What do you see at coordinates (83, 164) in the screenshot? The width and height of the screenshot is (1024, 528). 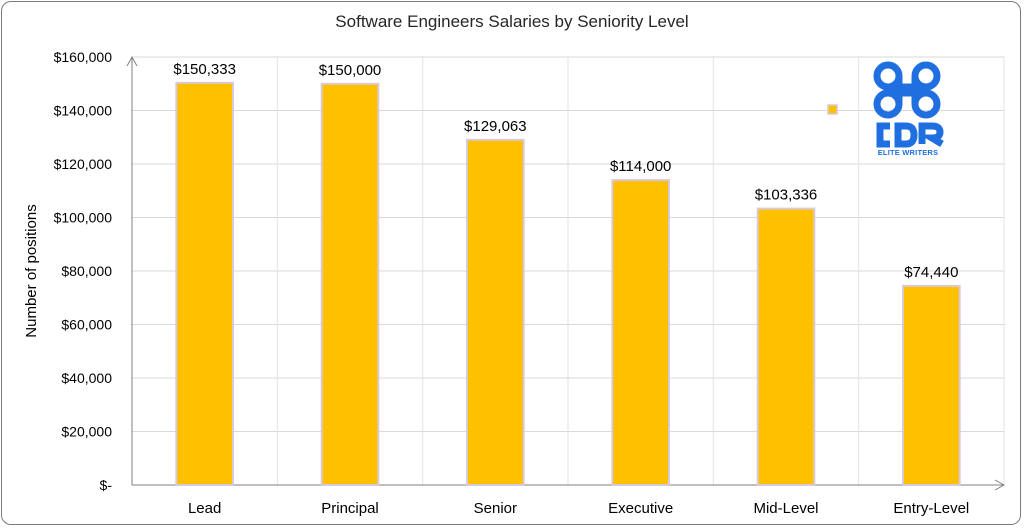 I see `y-tick-label: $120,000` at bounding box center [83, 164].